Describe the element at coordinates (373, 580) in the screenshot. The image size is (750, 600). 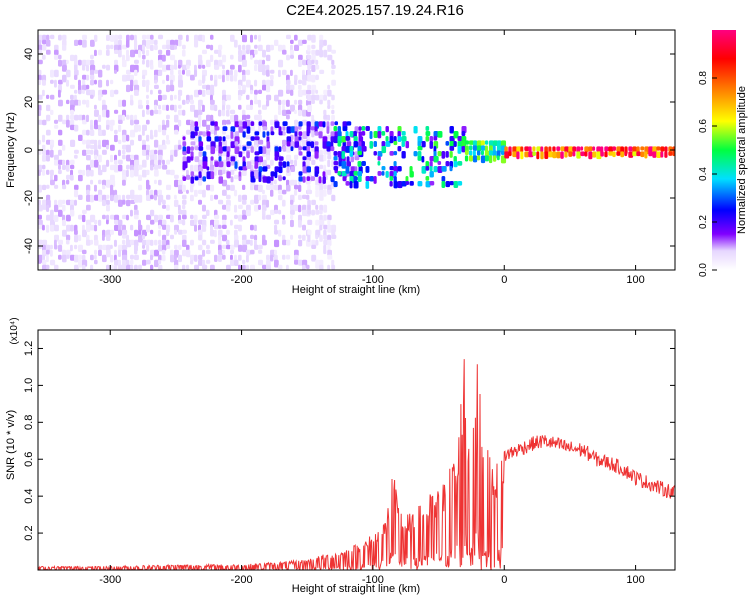
I see `x-tick-label: -100` at that location.